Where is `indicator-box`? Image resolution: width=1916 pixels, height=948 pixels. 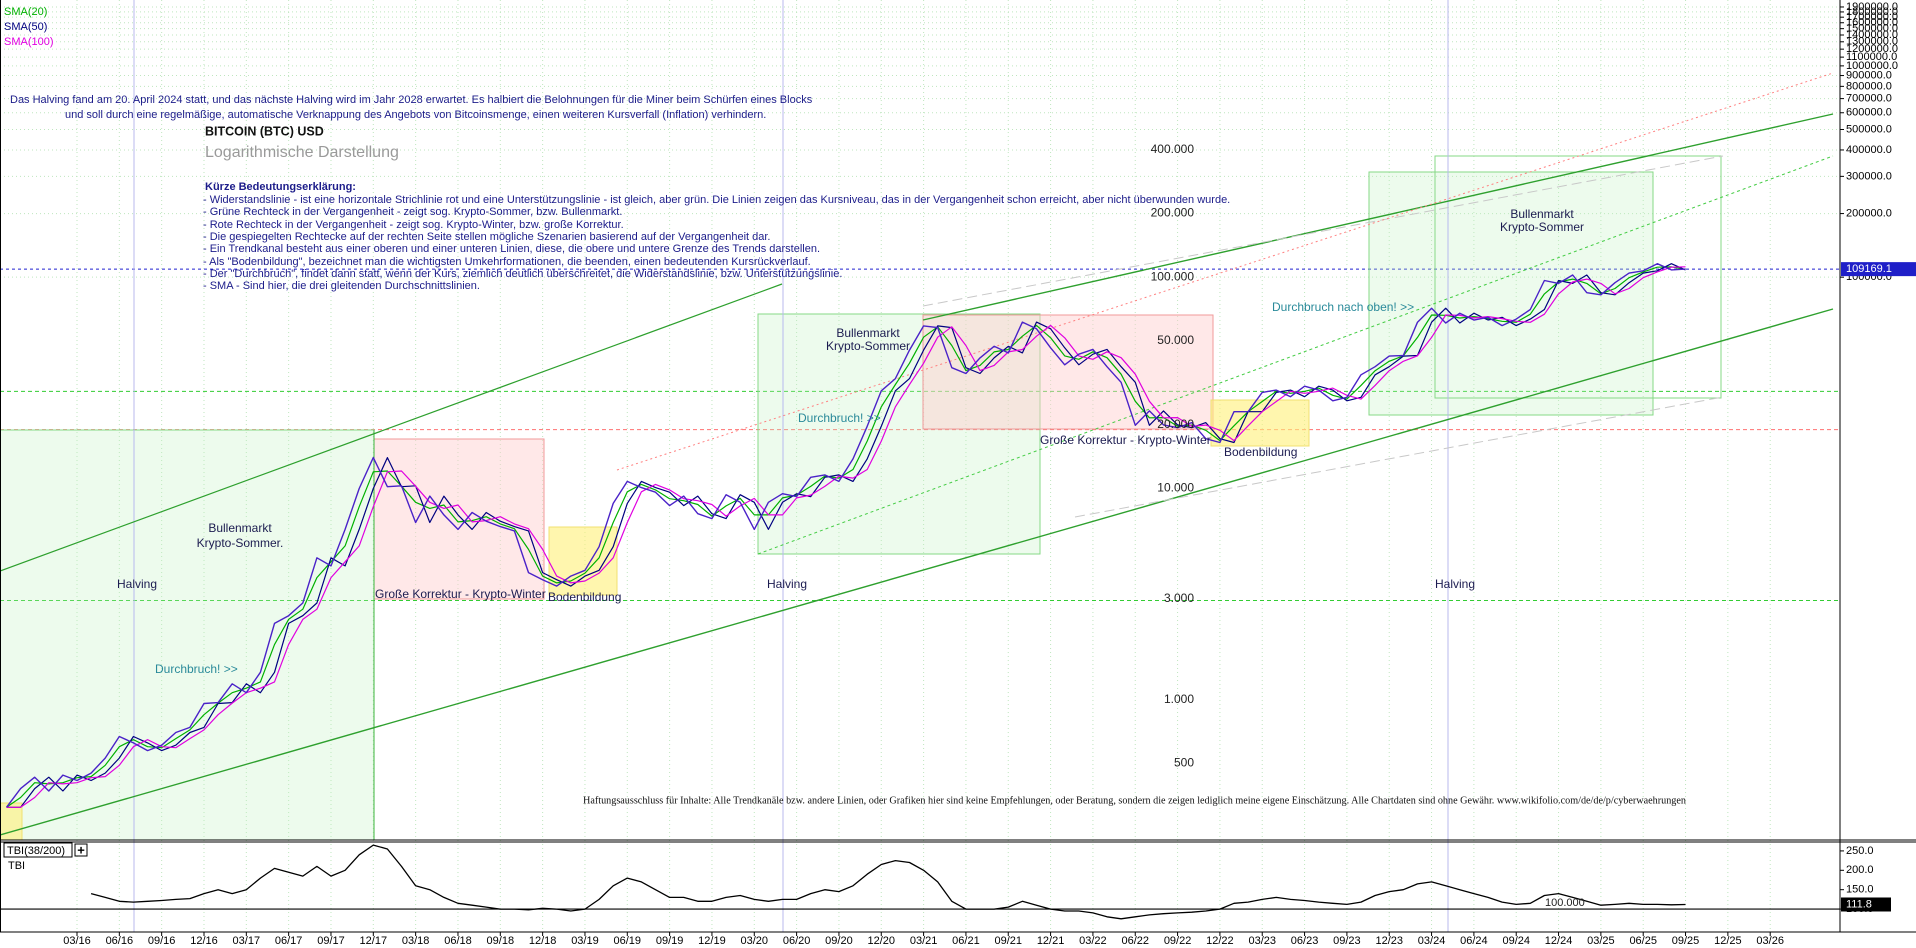
indicator-box is located at coordinates (38, 850).